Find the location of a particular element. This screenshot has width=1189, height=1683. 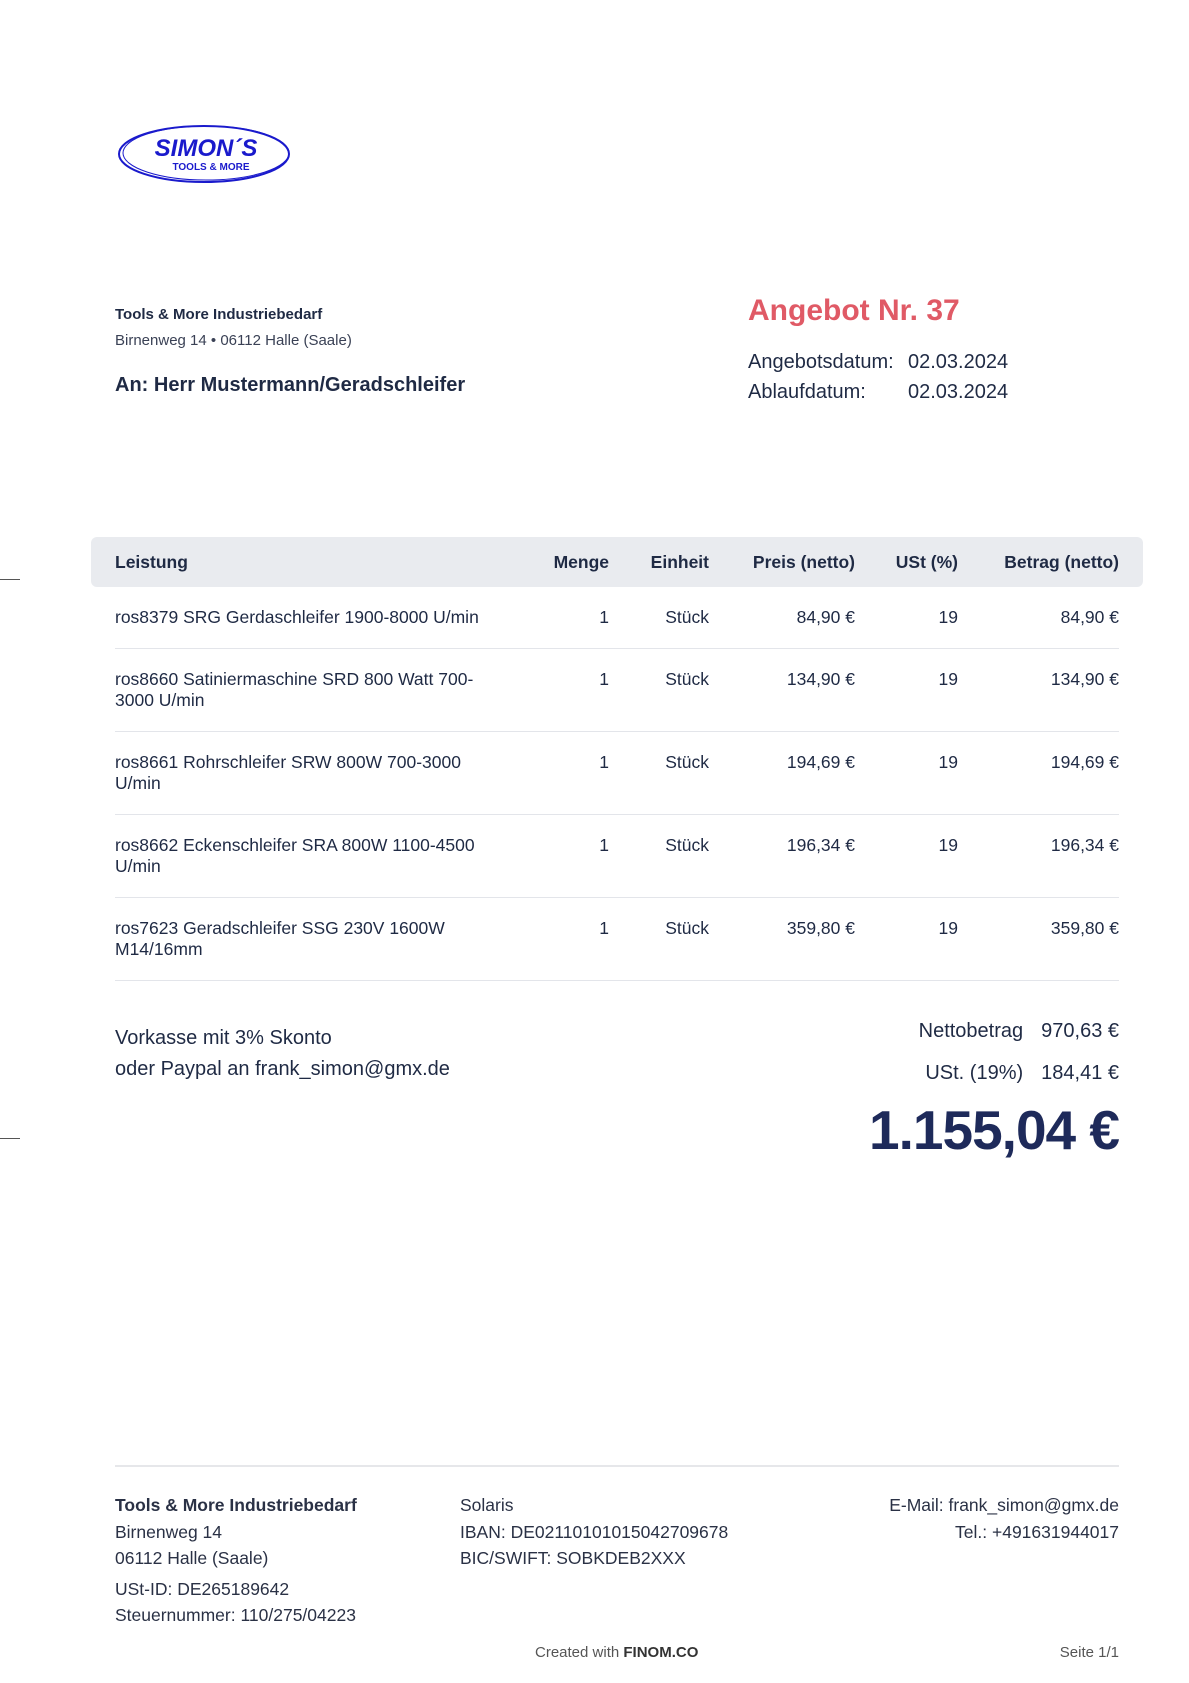

header-menge: Menge is located at coordinates (581, 562).